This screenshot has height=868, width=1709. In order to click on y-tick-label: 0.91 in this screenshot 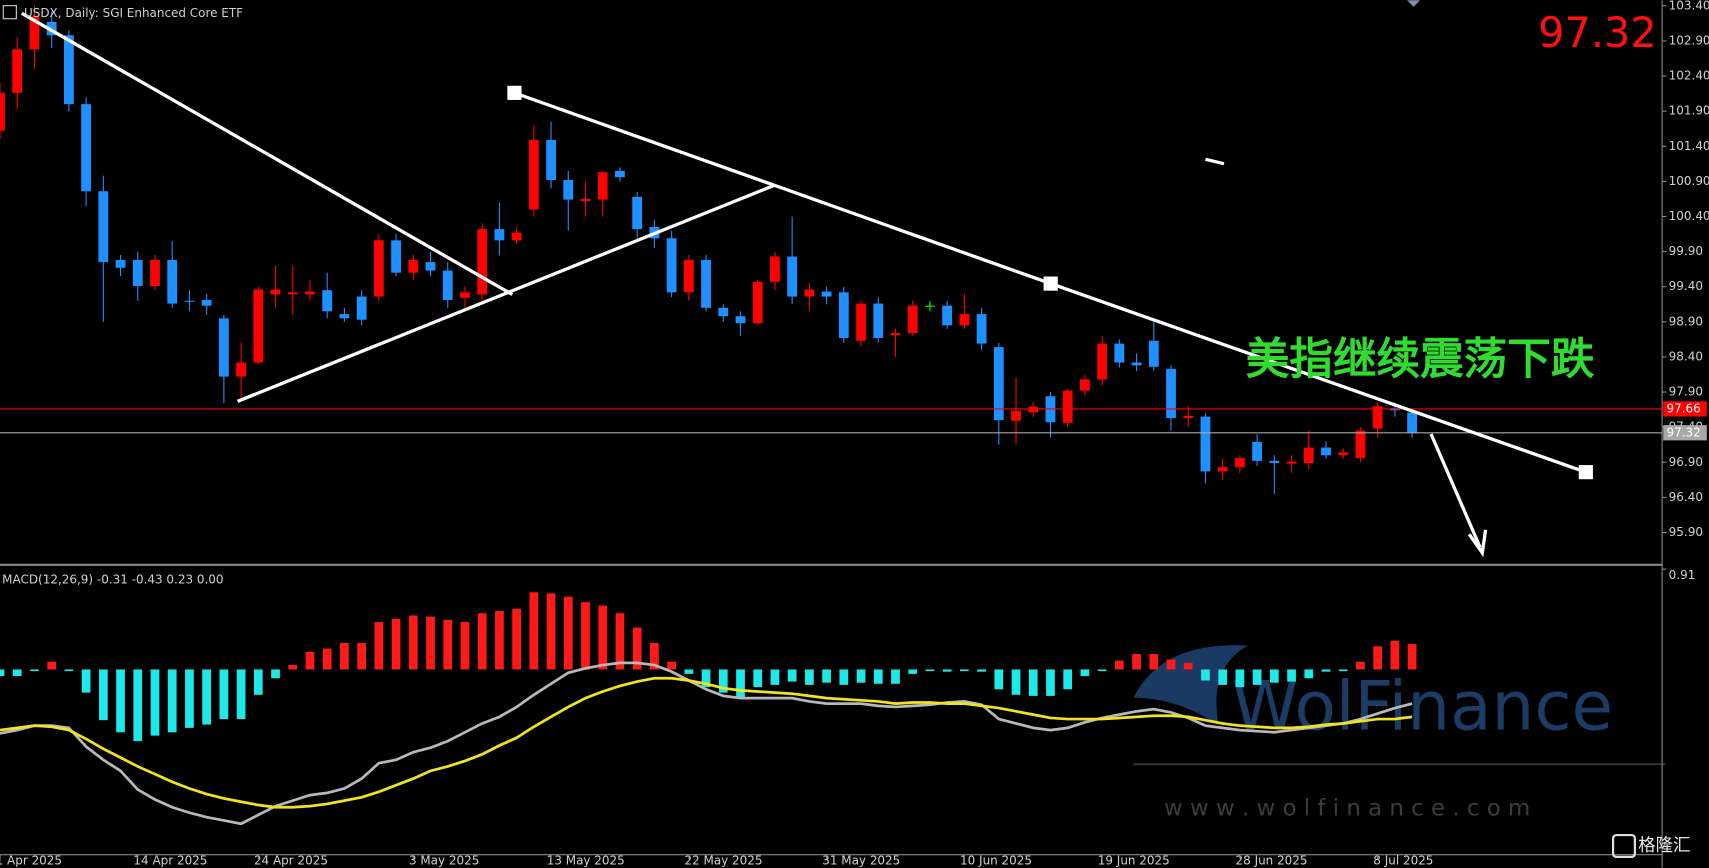, I will do `click(1682, 575)`.